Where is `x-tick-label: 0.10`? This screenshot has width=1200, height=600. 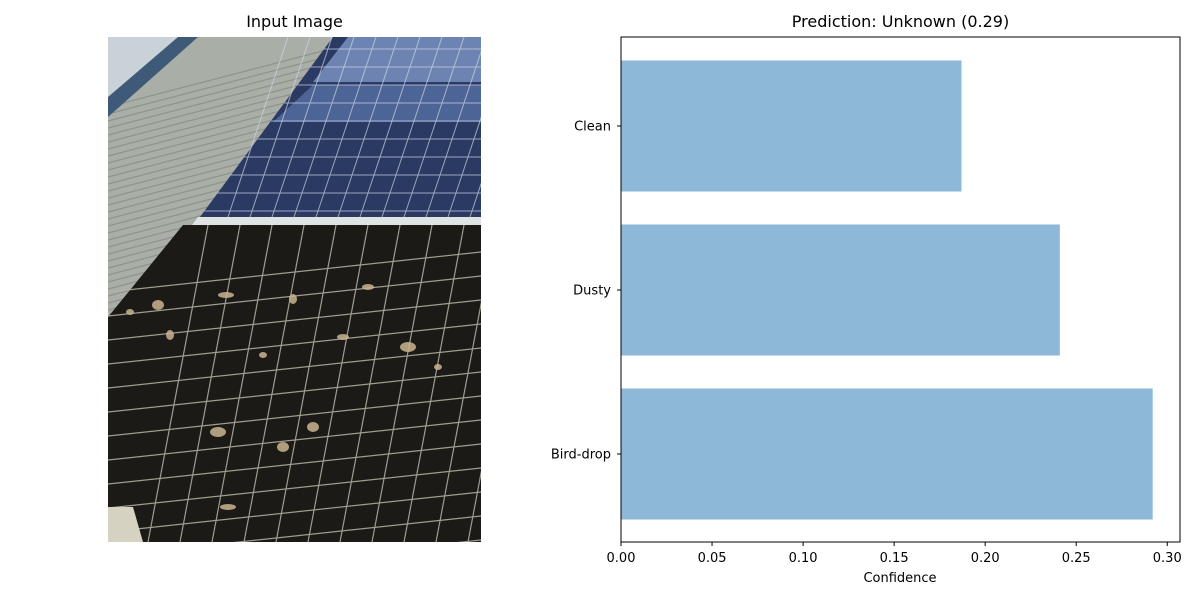 x-tick-label: 0.10 is located at coordinates (803, 558).